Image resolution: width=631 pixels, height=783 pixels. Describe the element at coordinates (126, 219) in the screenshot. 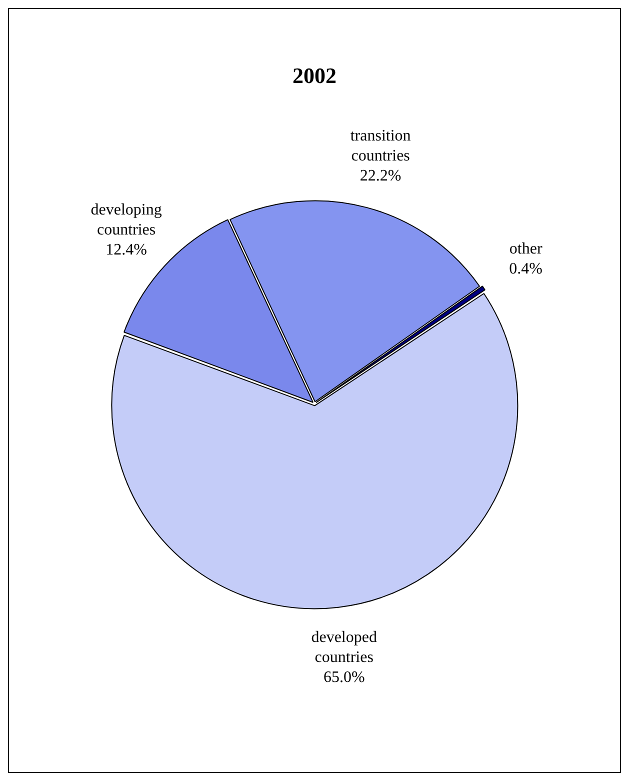

I see `slice-label: developing countries` at that location.